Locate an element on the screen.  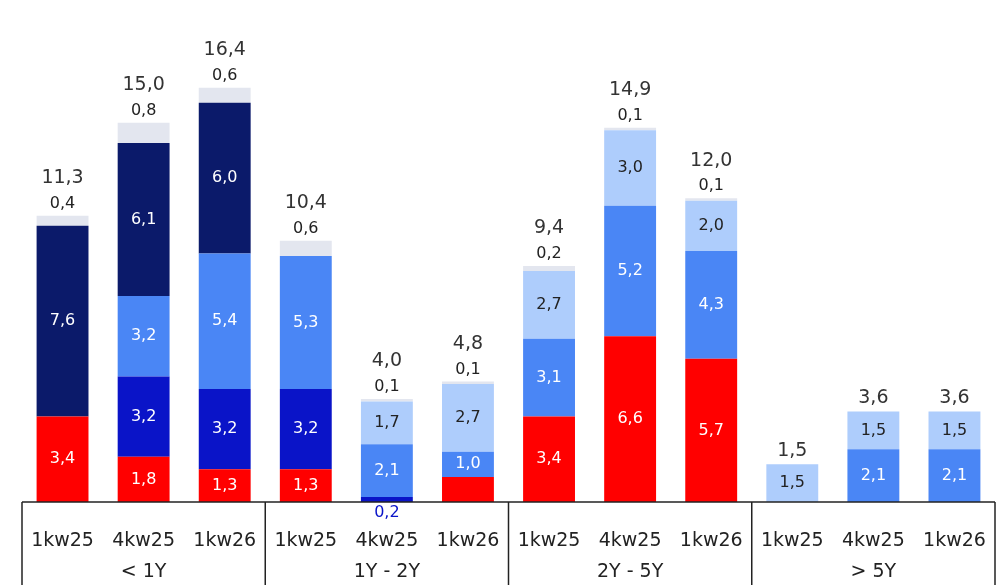
data-label: 0,4 is located at coordinates (62, 202).